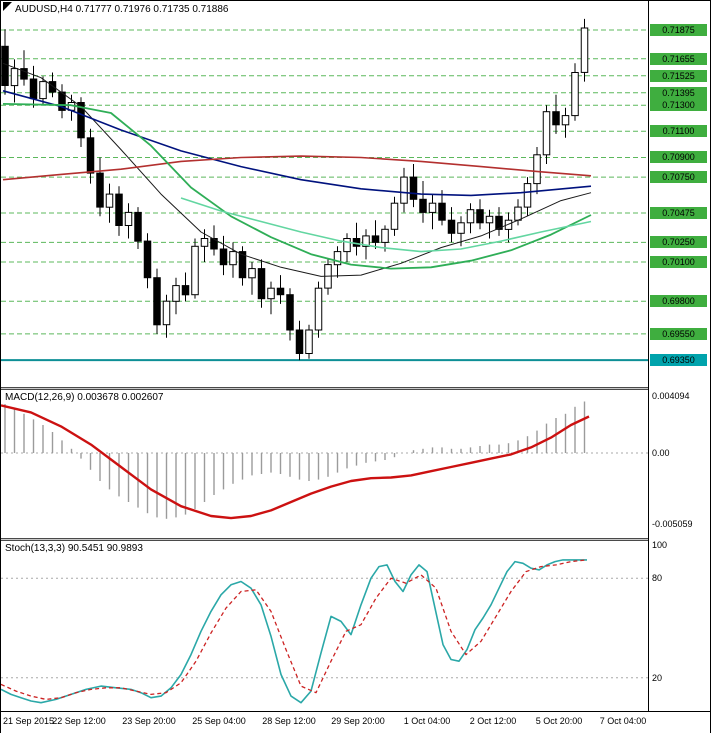  Describe the element at coordinates (559, 721) in the screenshot. I see `x-axis-label: 5 Oct 20:00` at that location.